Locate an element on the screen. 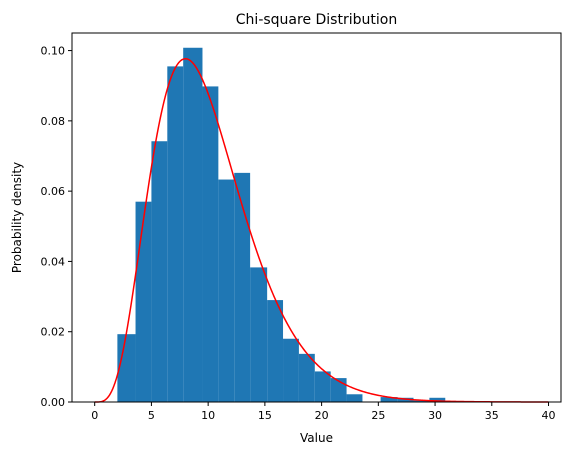 This screenshot has height=455, width=576. x-axis-label: Value is located at coordinates (316, 438).